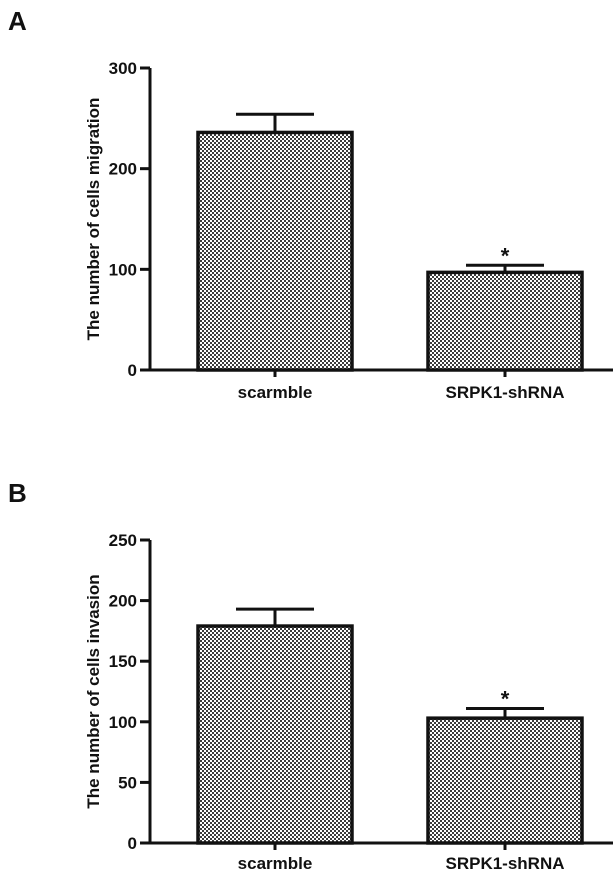  What do you see at coordinates (17, 493) in the screenshot?
I see `panel-letter-b: B` at bounding box center [17, 493].